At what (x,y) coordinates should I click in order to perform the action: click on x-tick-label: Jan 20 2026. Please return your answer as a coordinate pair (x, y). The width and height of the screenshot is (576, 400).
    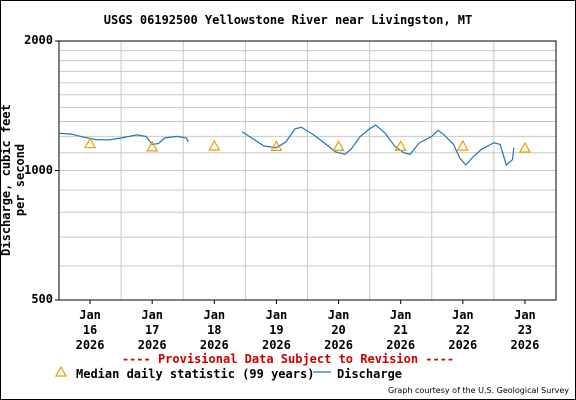
    Looking at the image, I should click on (339, 330).